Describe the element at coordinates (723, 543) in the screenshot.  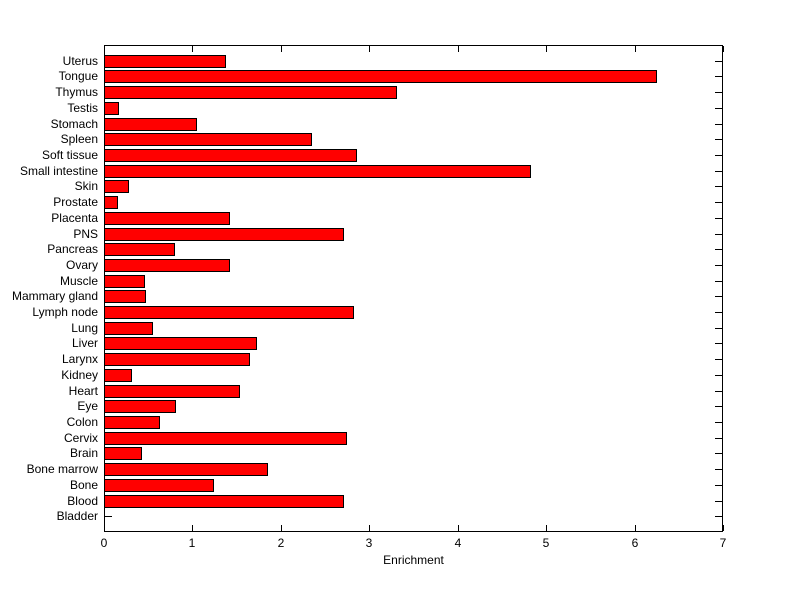
I see `x-tick-label: 7` at that location.